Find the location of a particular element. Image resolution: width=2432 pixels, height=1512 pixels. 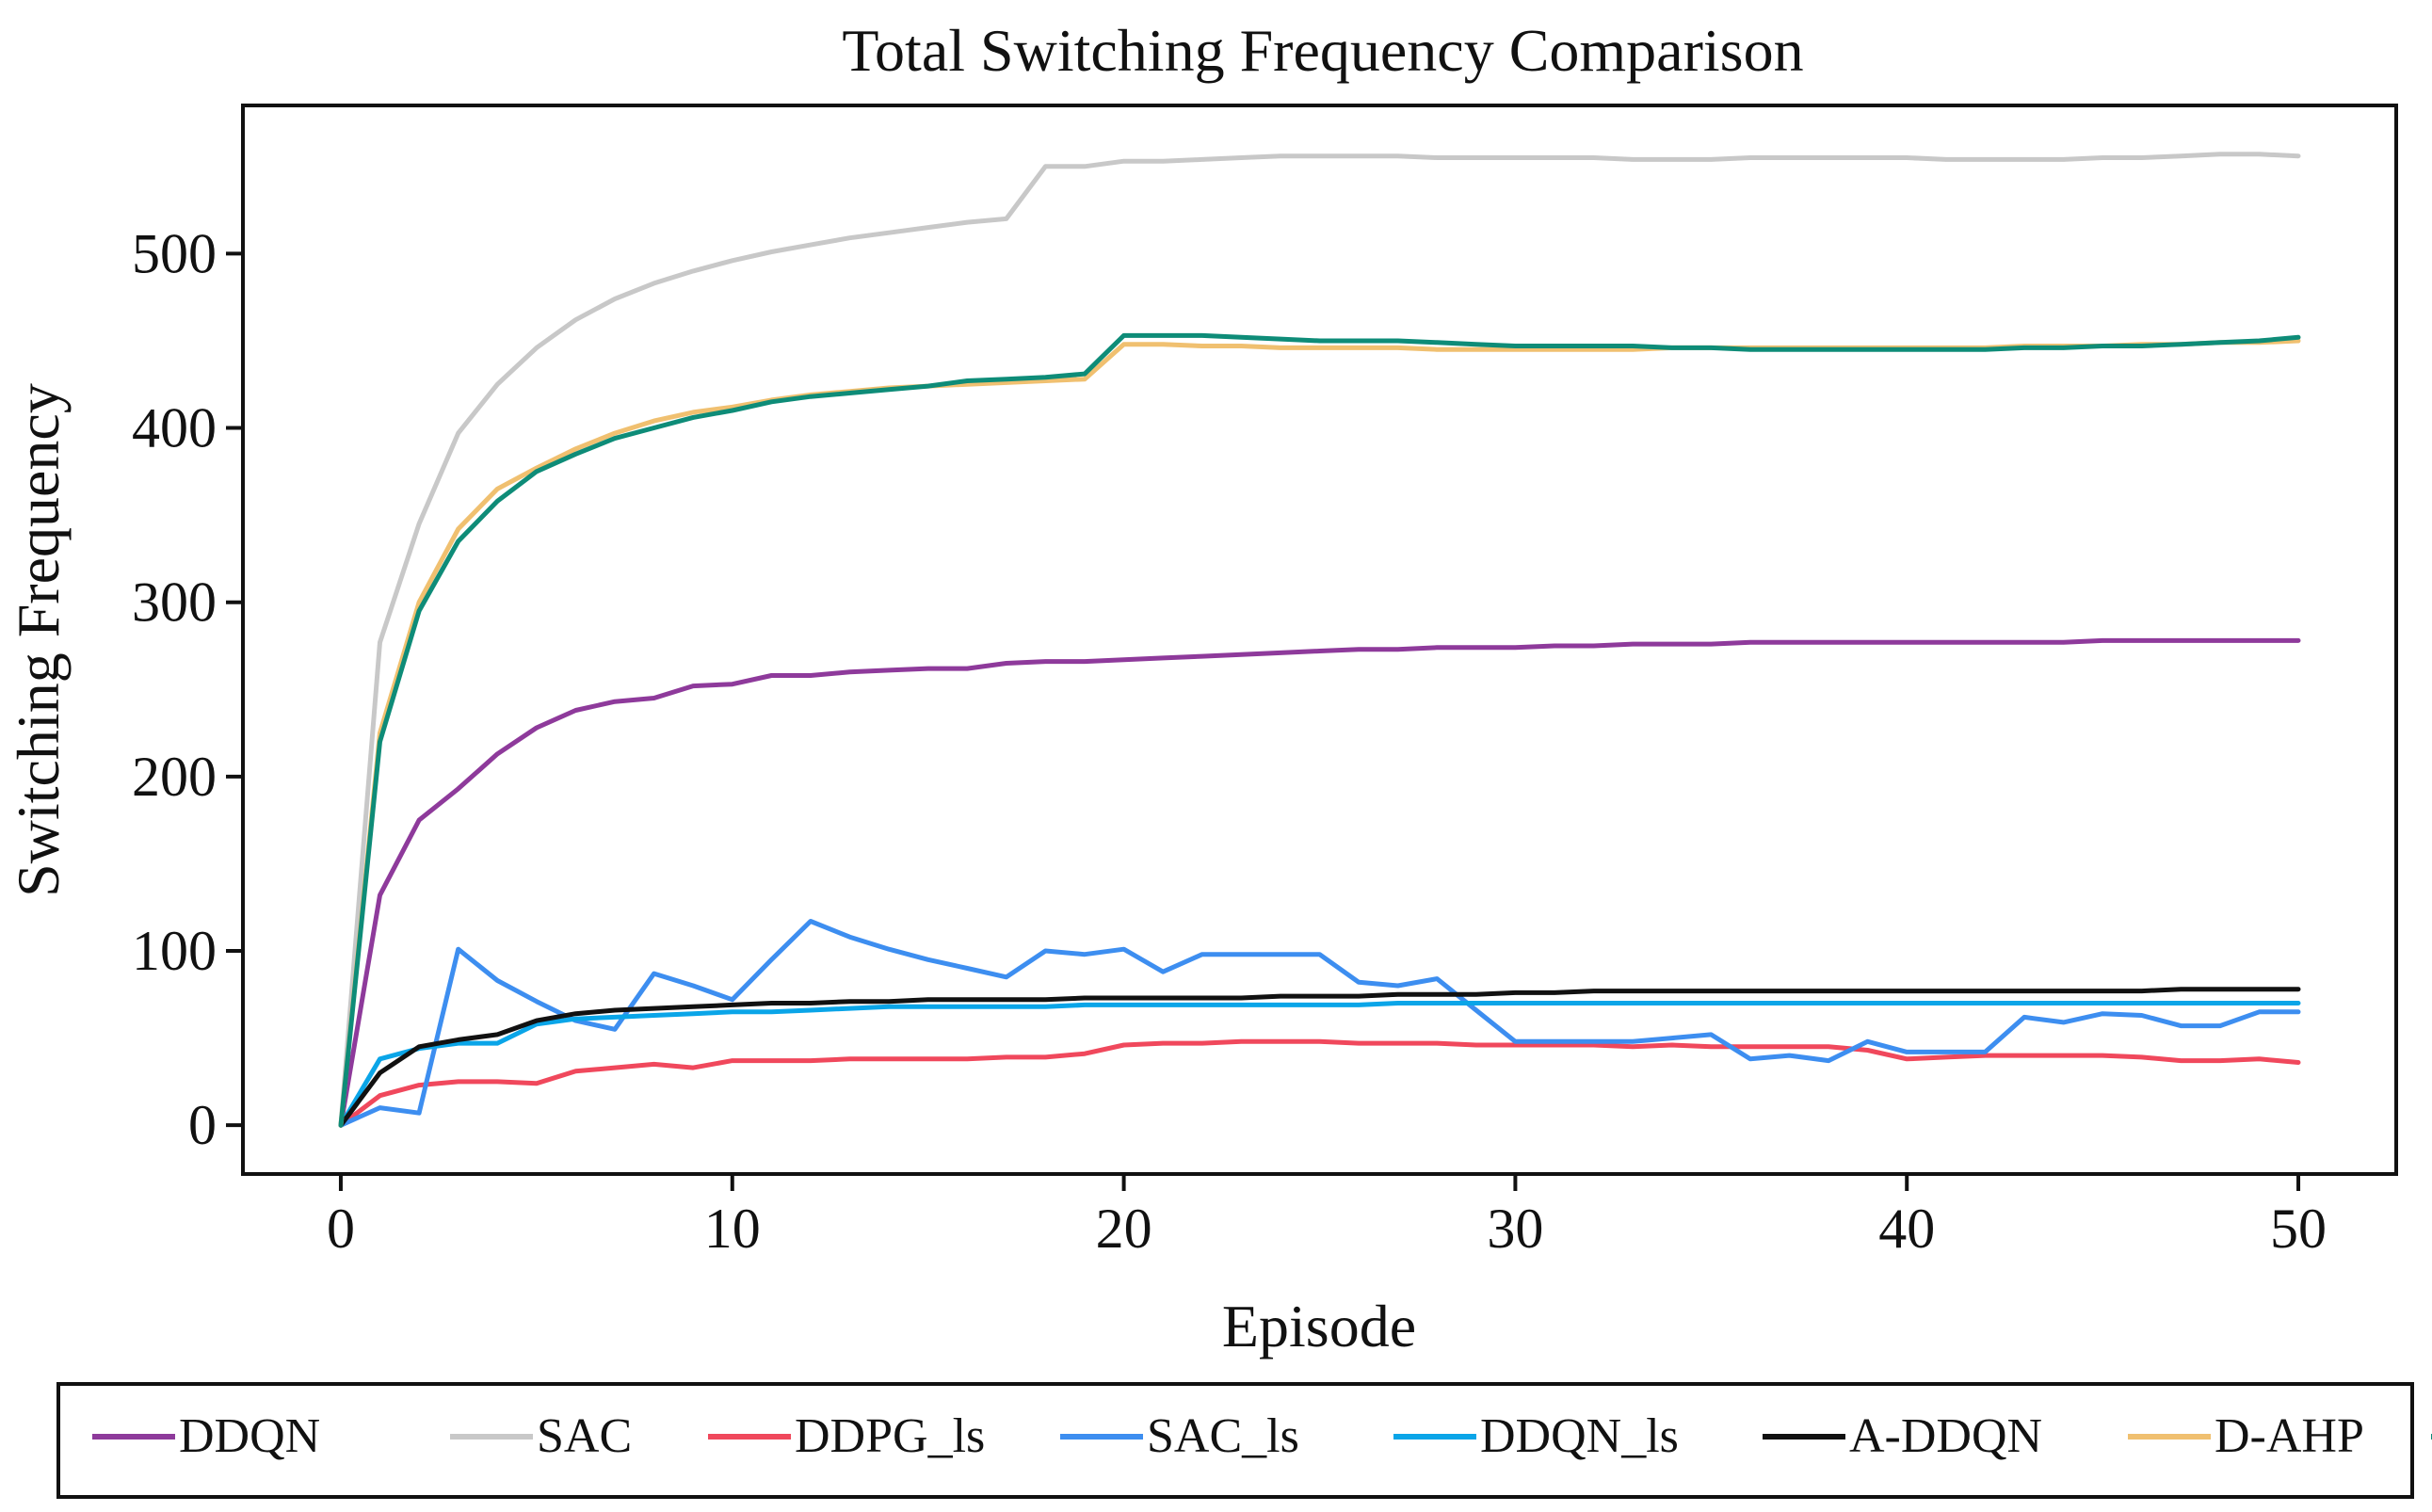

y-tick-label: 0 is located at coordinates (202, 1125).